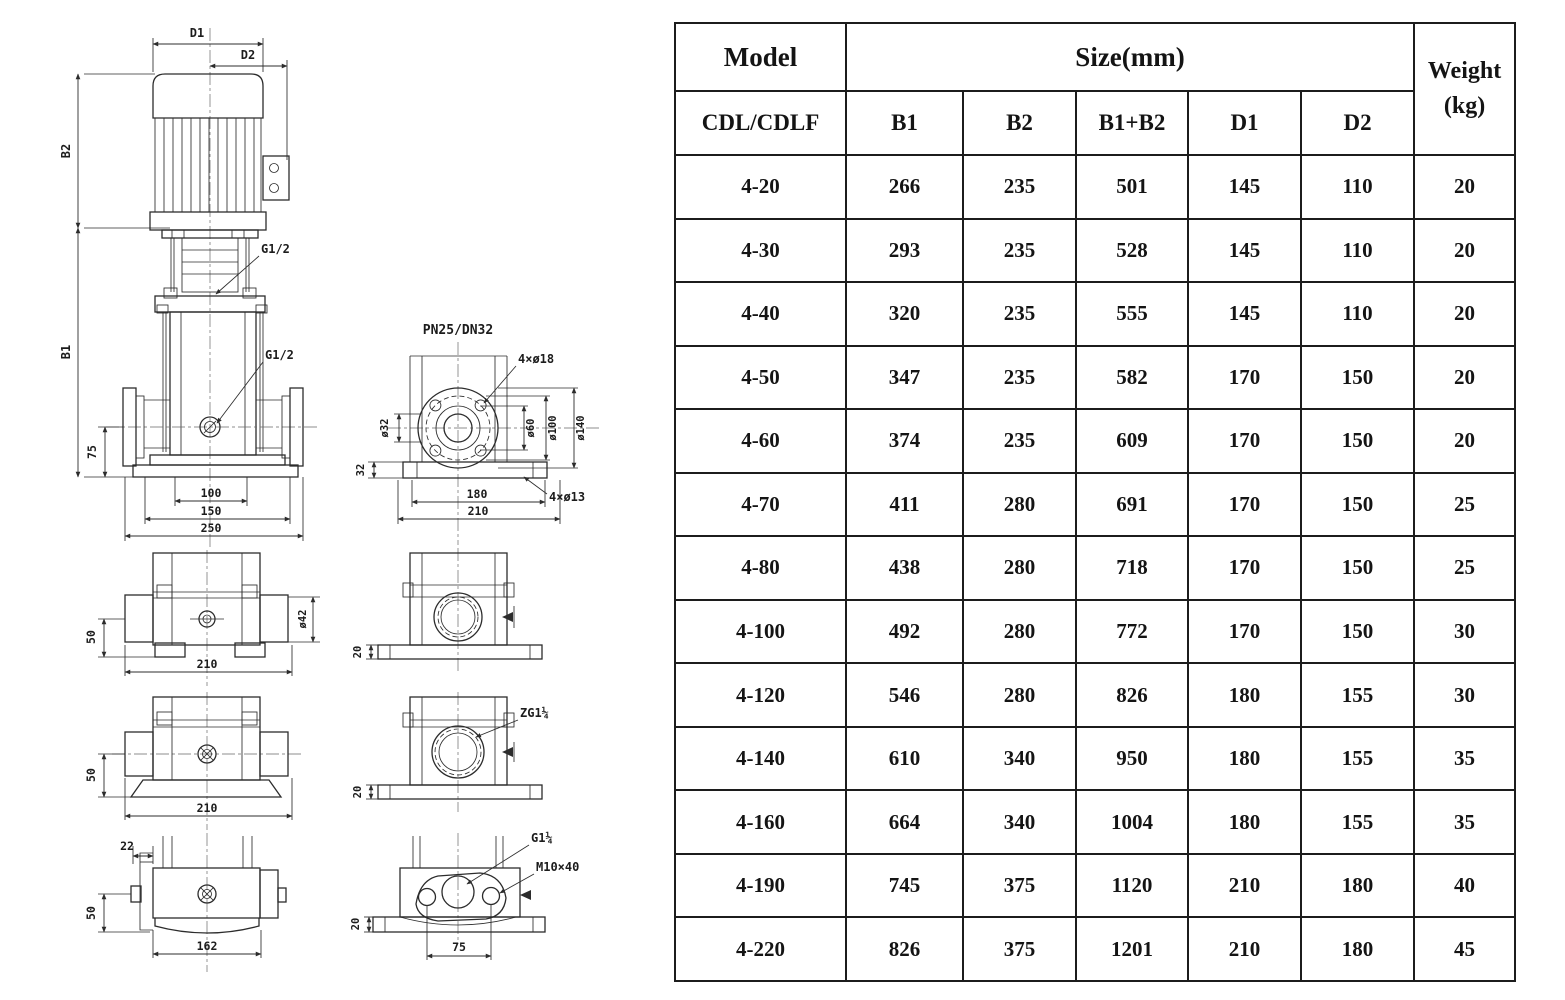  What do you see at coordinates (760, 568) in the screenshot?
I see `cell-model: 4-80` at bounding box center [760, 568].